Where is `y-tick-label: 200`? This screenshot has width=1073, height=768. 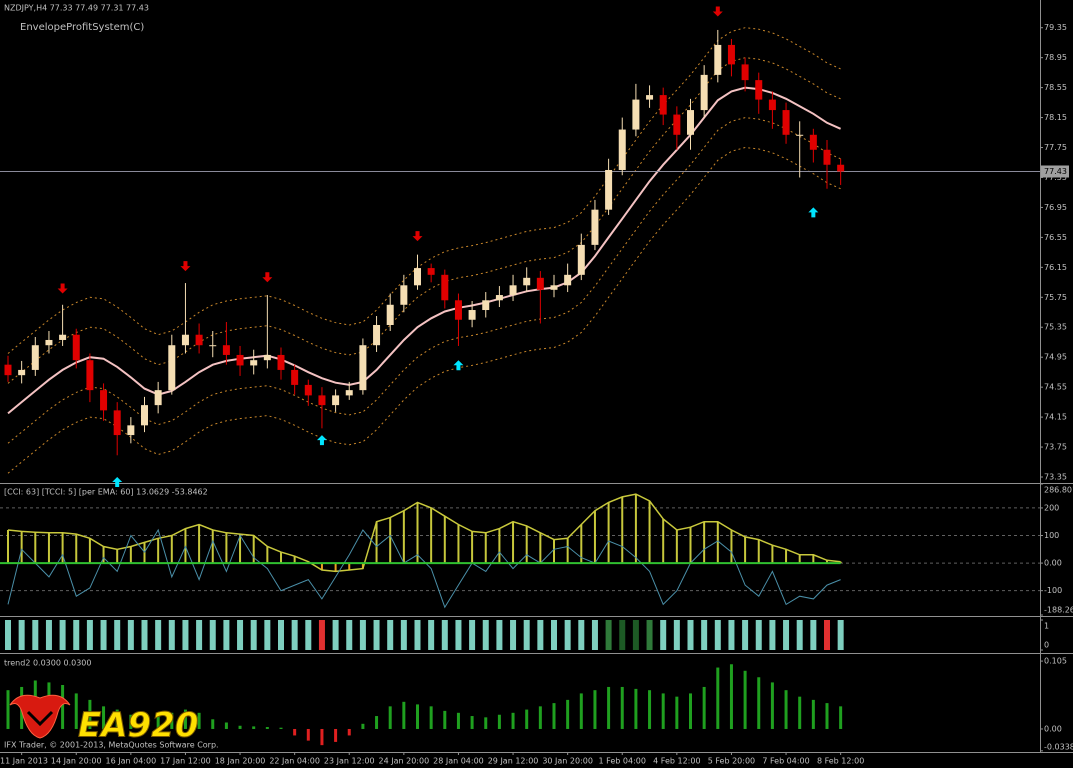 y-tick-label: 200 is located at coordinates (1051, 507).